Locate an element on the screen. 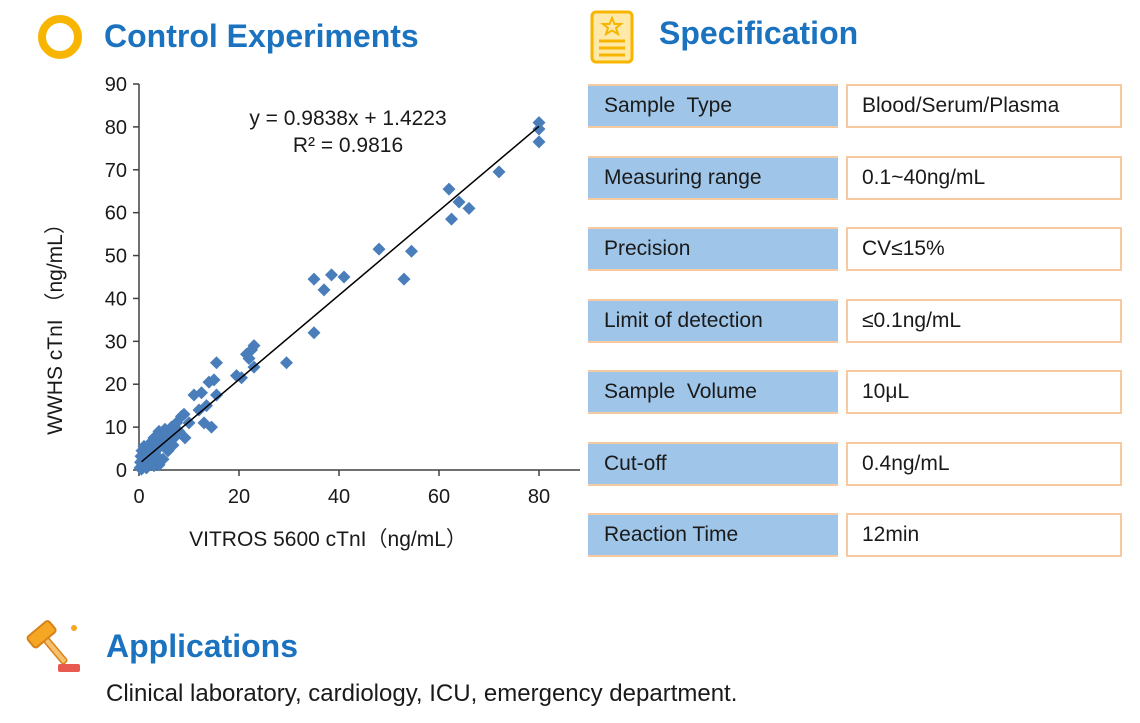 The height and width of the screenshot is (723, 1140). spec-label: Limit of detection is located at coordinates (713, 320).